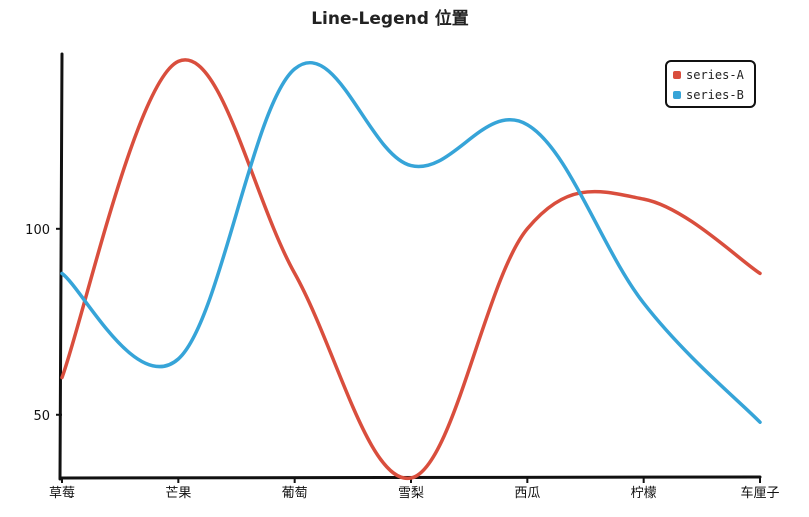 The height and width of the screenshot is (517, 809). Describe the element at coordinates (37, 230) in the screenshot. I see `y-tick-label: 100` at that location.